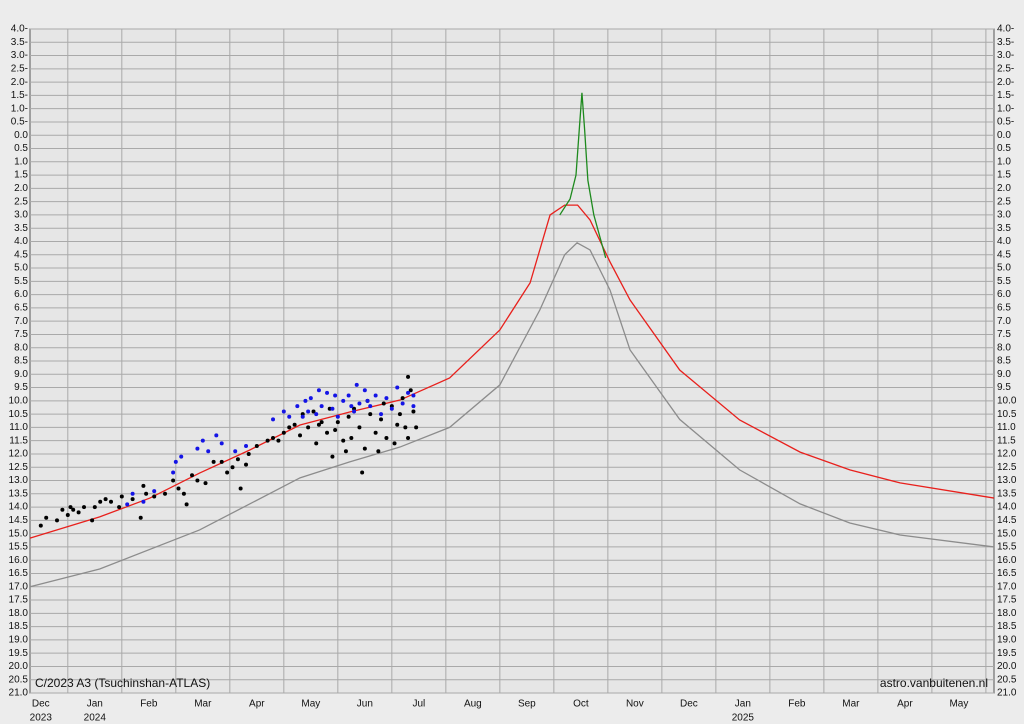 Image resolution: width=1024 pixels, height=724 pixels. I want to click on source-credit: astro.vanbuitenen.nl, so click(934, 683).